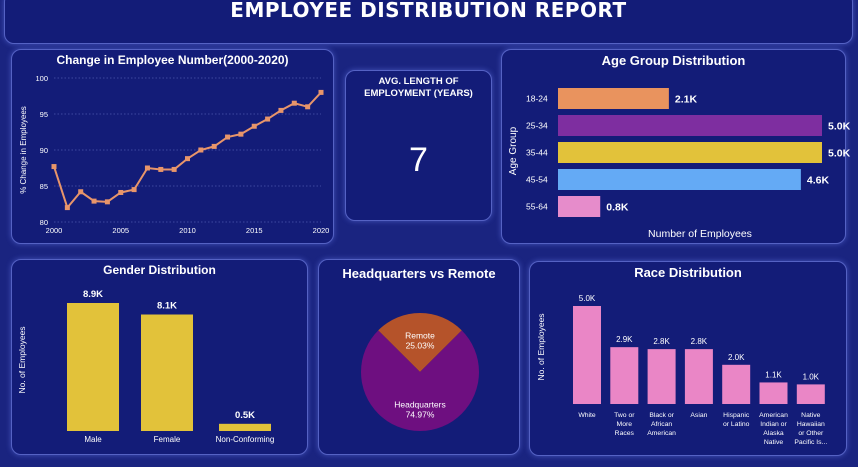  Describe the element at coordinates (44, 222) in the screenshot. I see `y-tick-label: 80` at that location.